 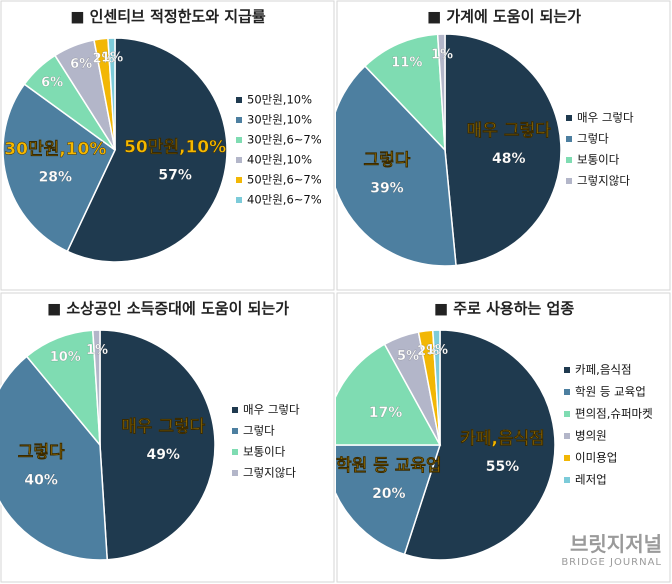 I want to click on chart-title: ■ 가계에 도움이 되는가, so click(x=504, y=17).